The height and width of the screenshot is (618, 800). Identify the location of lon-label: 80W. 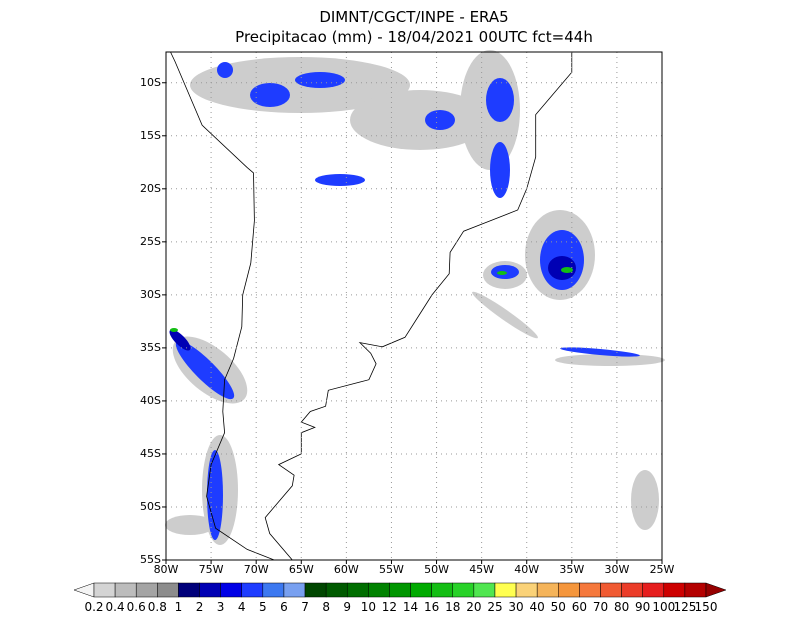
(166, 569).